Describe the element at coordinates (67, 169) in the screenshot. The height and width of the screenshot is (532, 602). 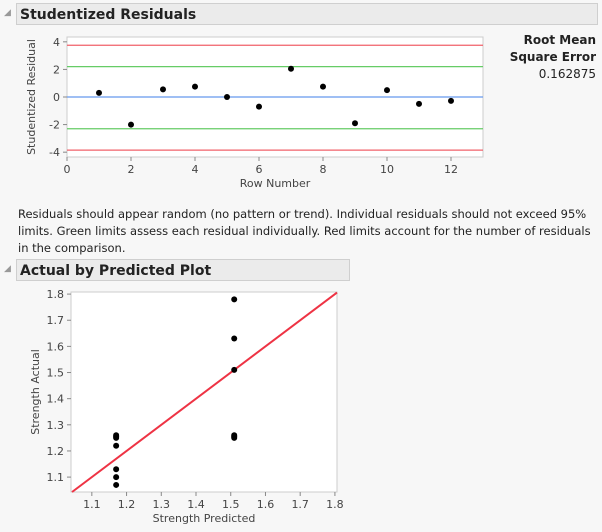
I see `x-tick-label: 0` at that location.